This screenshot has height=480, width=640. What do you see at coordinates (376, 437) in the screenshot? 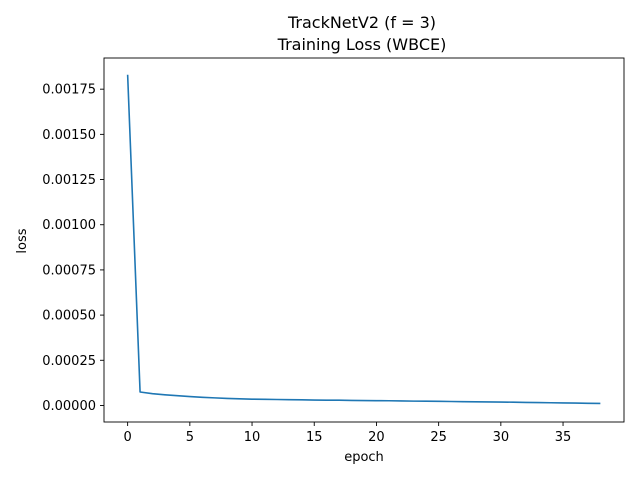
I see `x-tick-label: 20` at bounding box center [376, 437].